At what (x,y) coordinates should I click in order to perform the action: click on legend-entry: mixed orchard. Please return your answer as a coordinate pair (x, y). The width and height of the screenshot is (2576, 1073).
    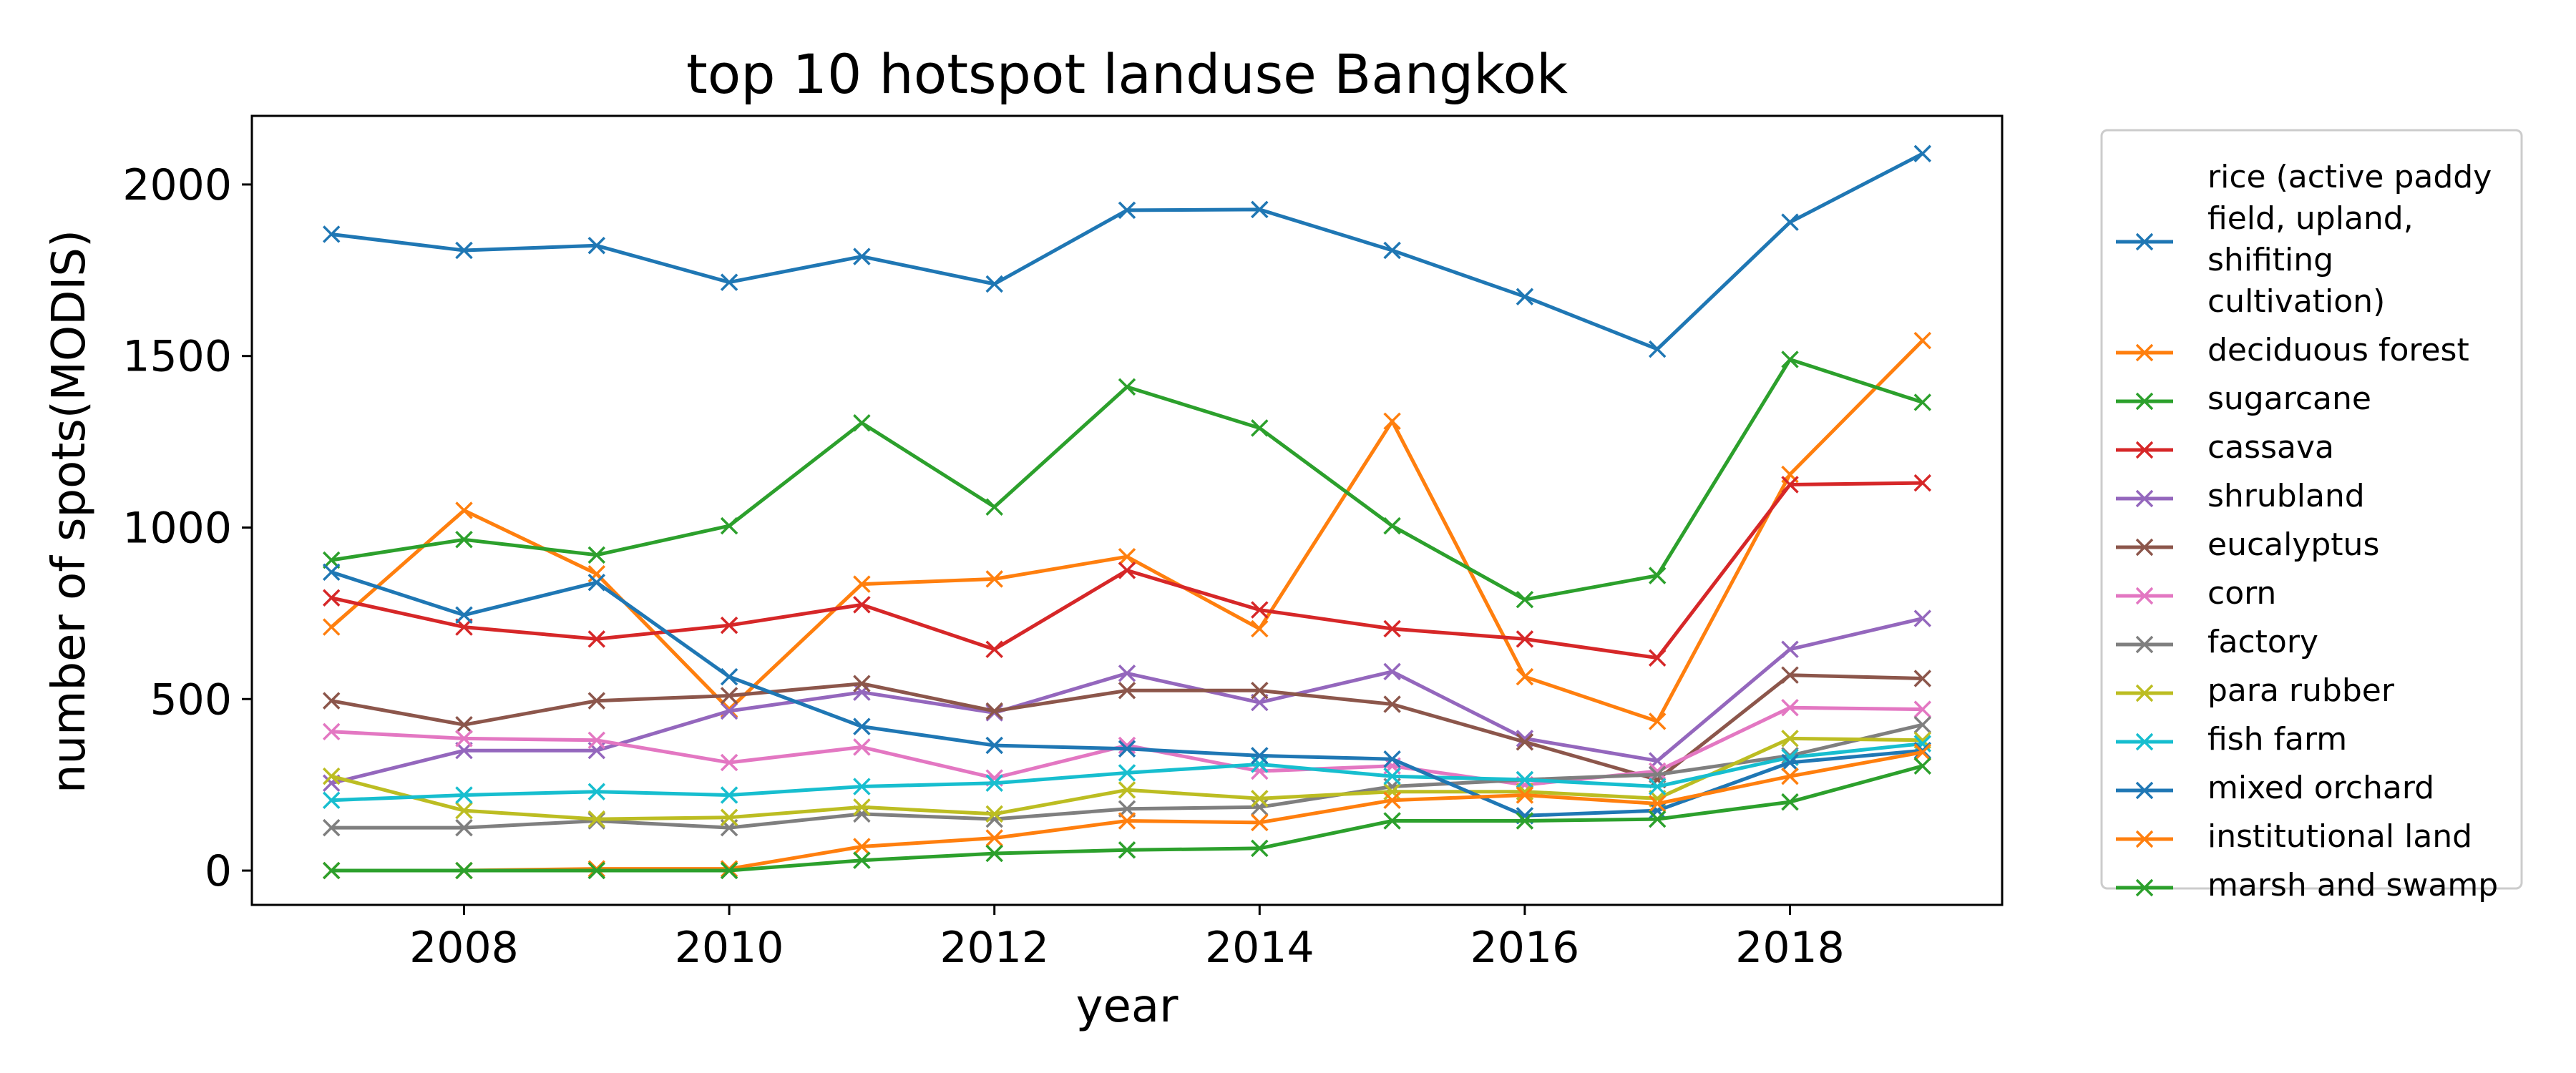
    Looking at the image, I should click on (2275, 788).